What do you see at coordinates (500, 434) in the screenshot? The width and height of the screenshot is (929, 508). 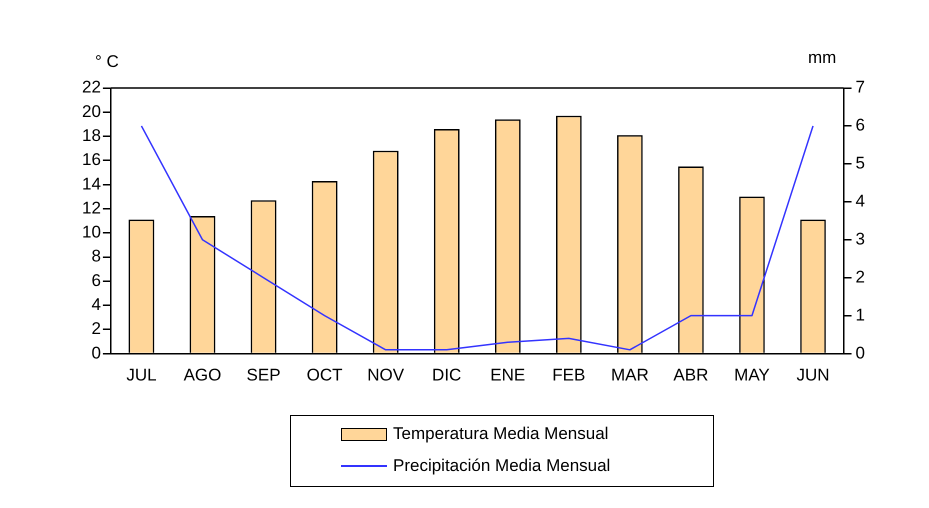 I see `legend-label: Temperatura Media Mensual` at bounding box center [500, 434].